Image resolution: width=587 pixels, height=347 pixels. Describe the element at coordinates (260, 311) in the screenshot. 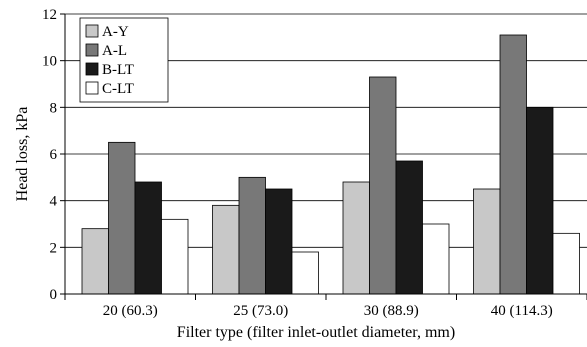

I see `x-tick-label: 25 (73.0)` at that location.